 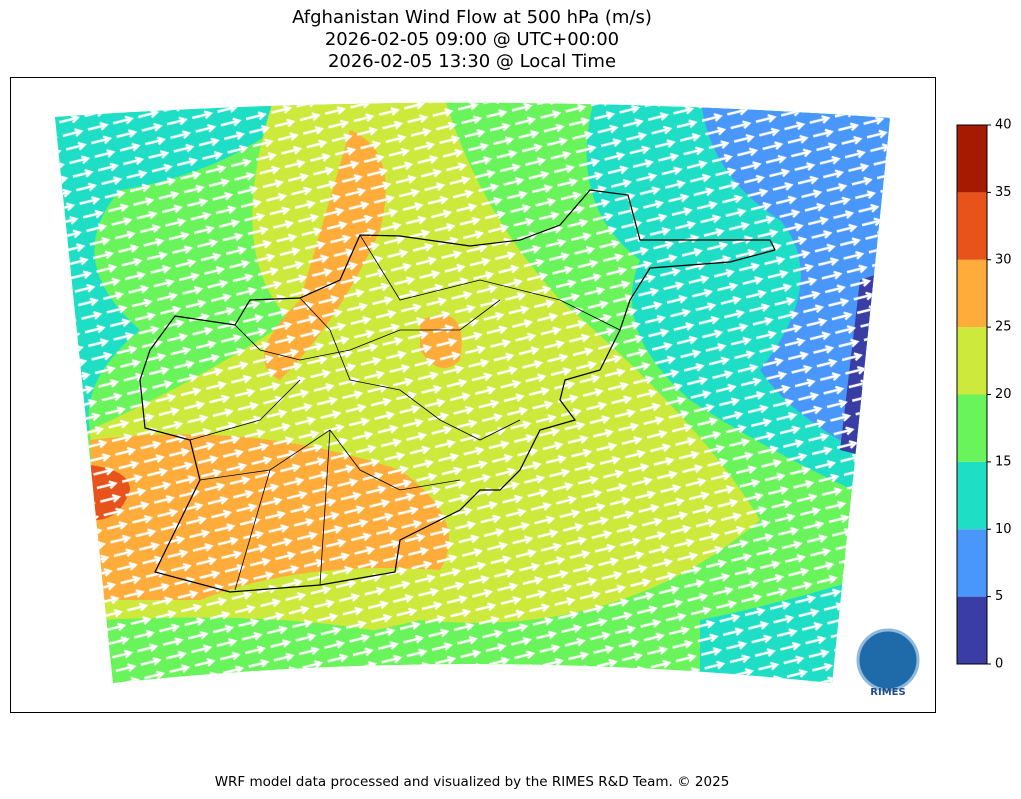 What do you see at coordinates (999, 664) in the screenshot?
I see `colorbar-tick-label: 0` at bounding box center [999, 664].